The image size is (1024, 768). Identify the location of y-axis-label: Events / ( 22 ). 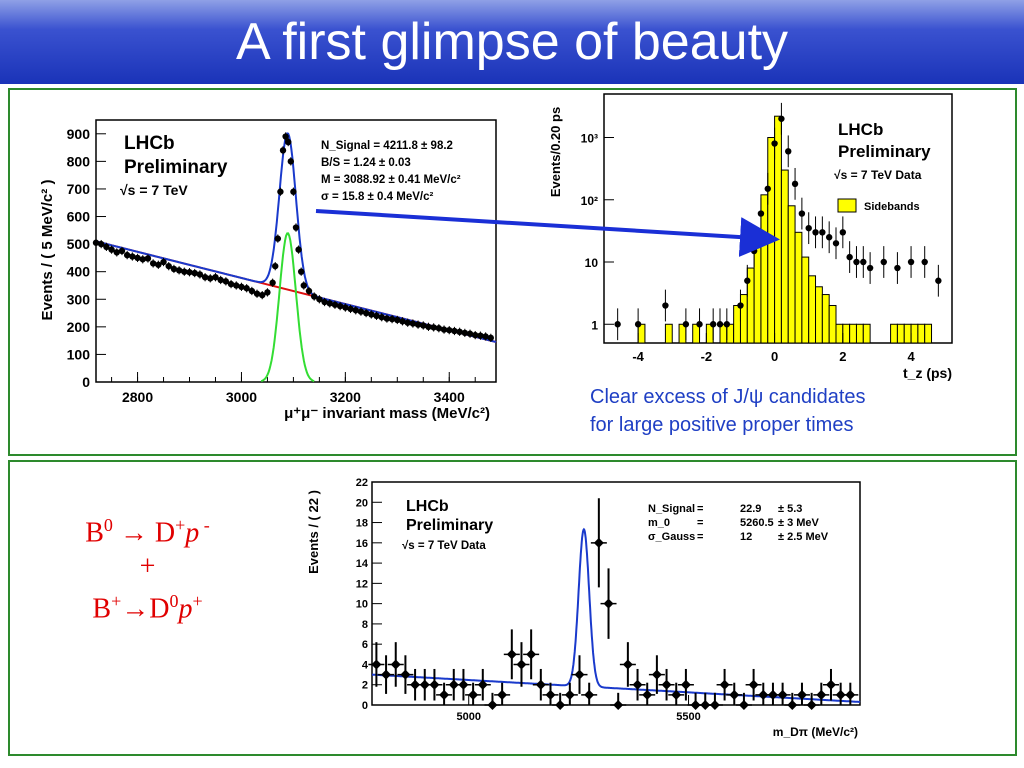
(313, 532).